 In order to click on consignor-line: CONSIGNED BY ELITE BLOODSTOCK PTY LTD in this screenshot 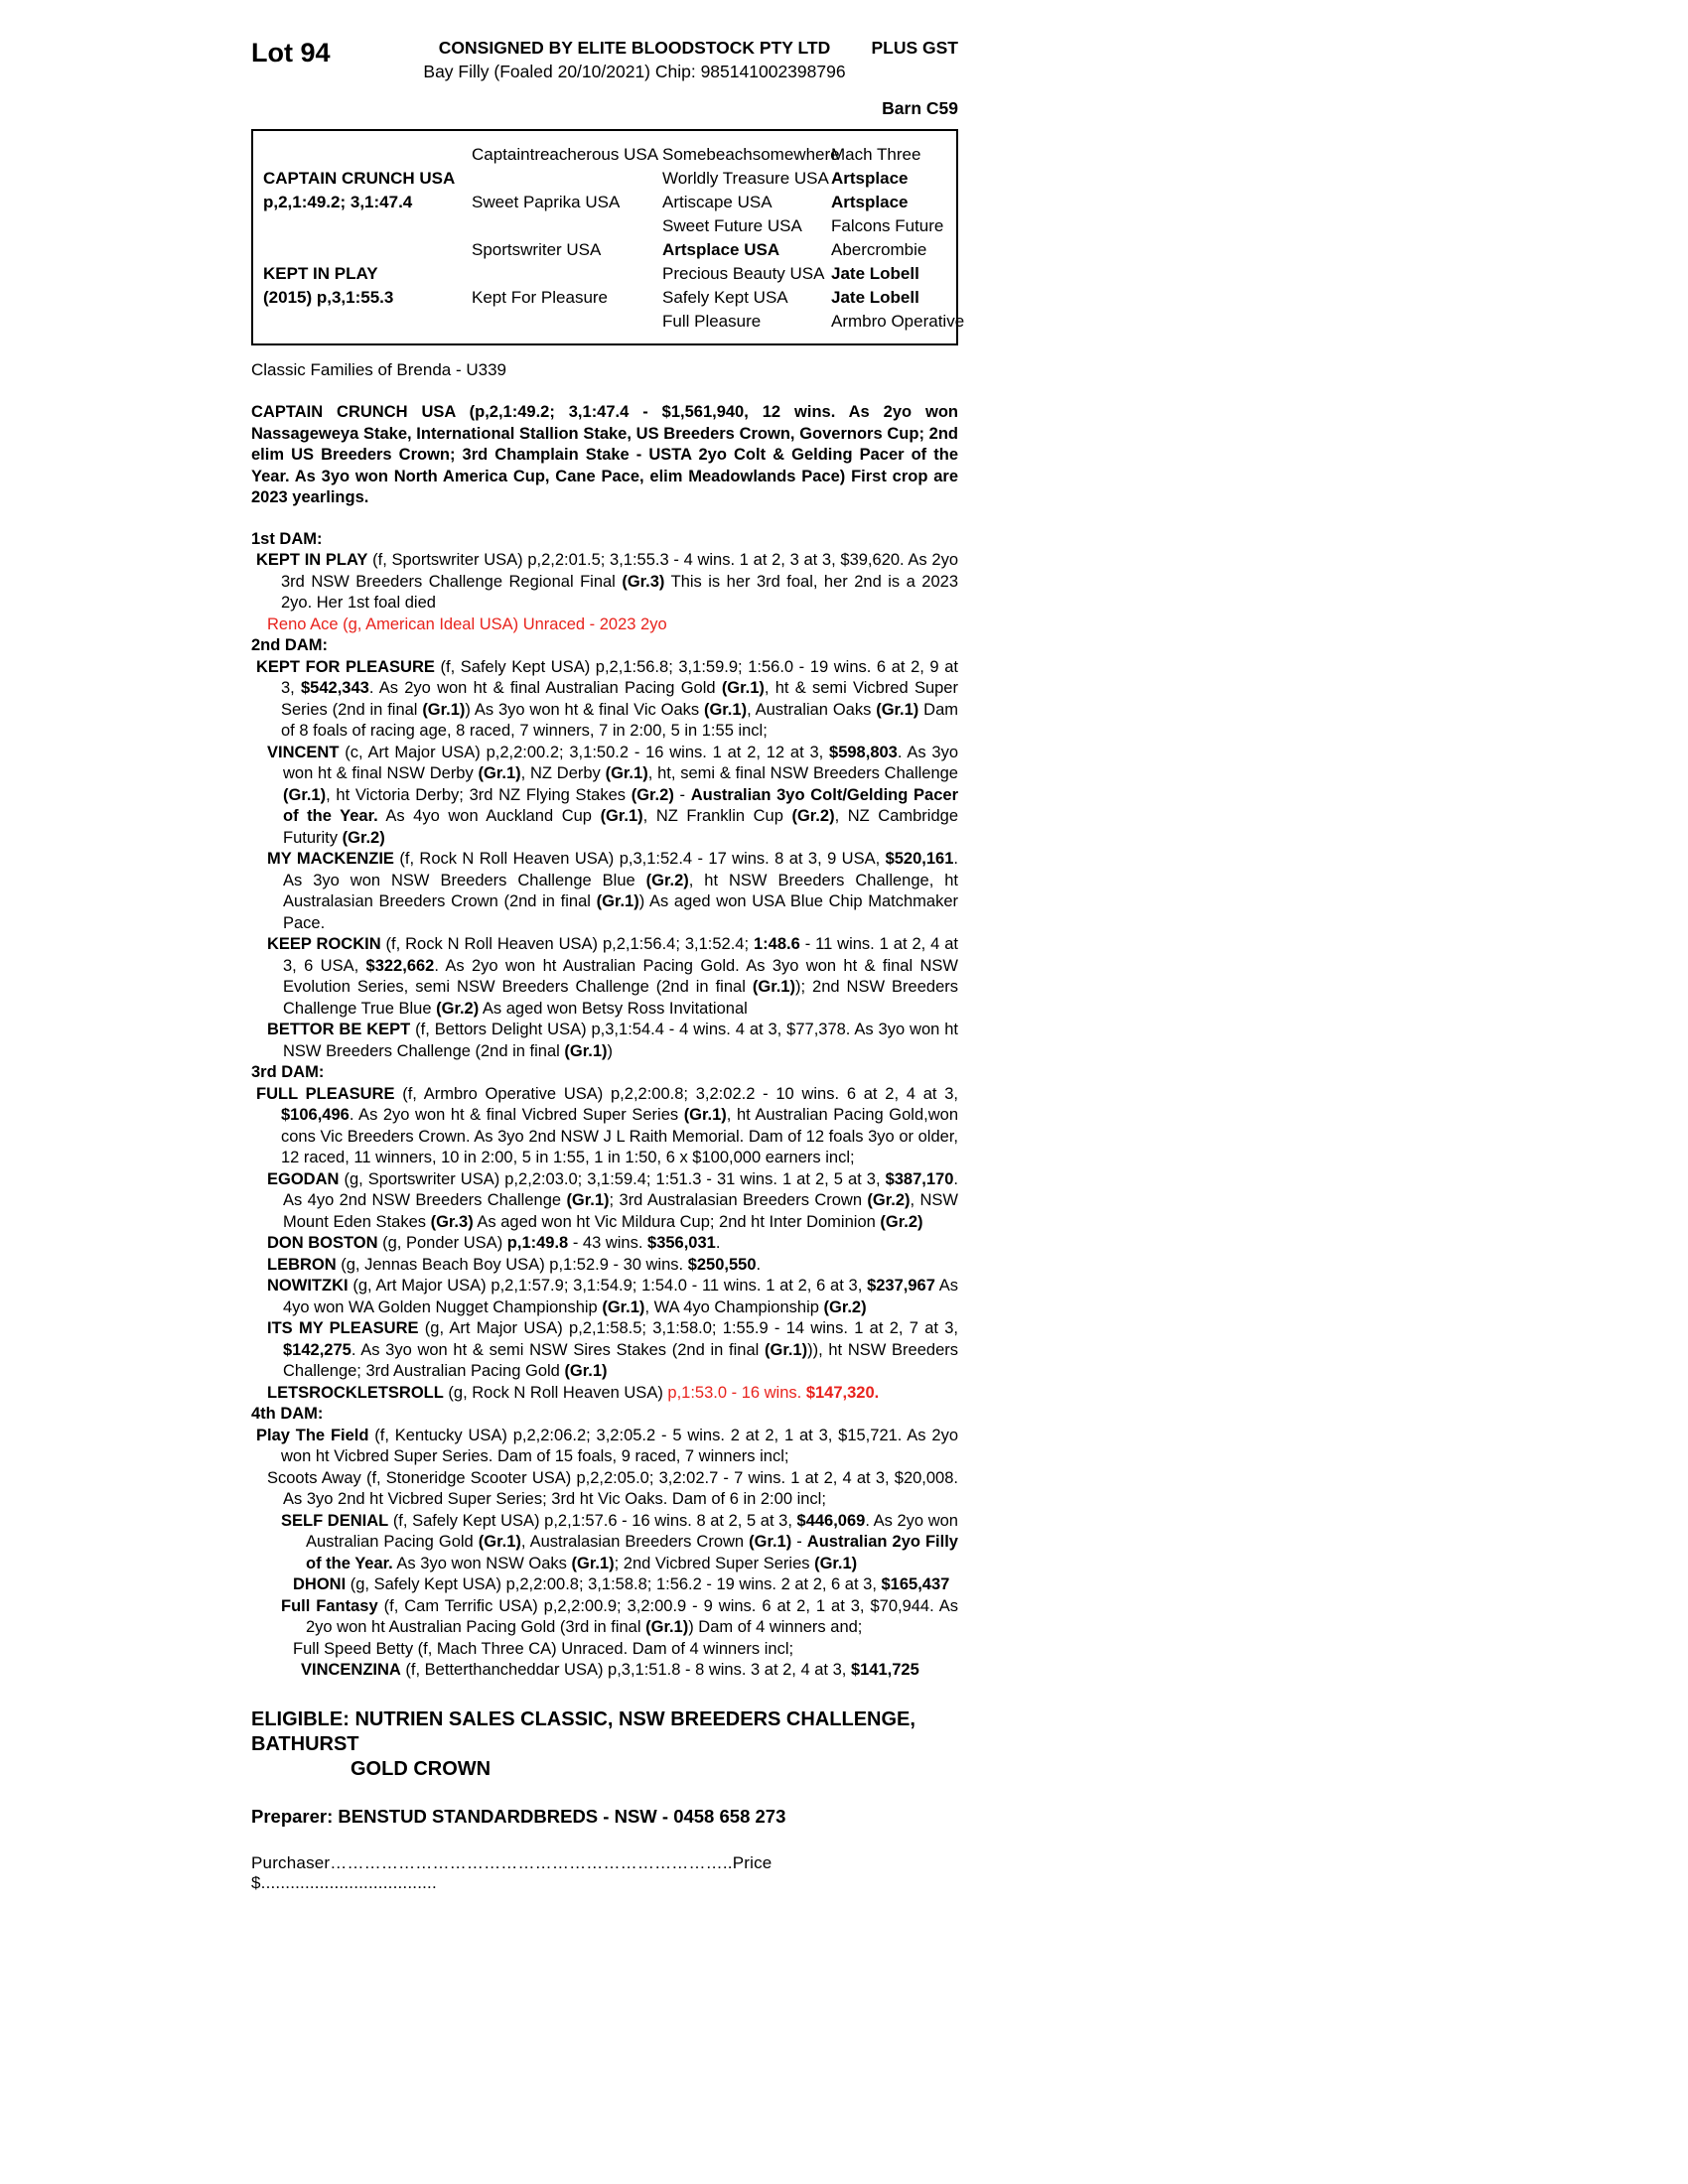, I will do `click(634, 48)`.